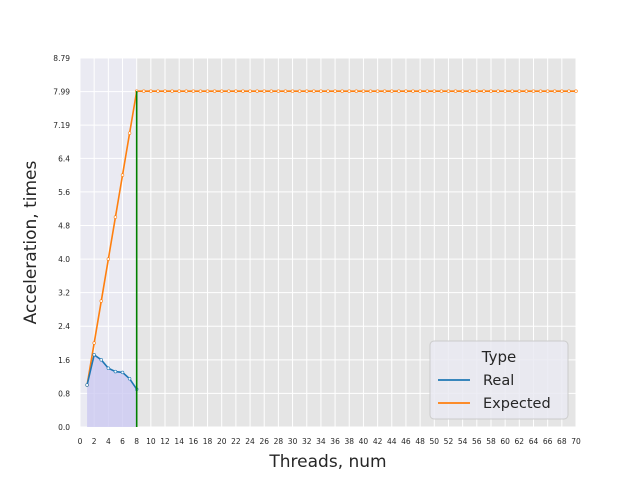  What do you see at coordinates (505, 441) in the screenshot?
I see `x-tick-label: 60` at bounding box center [505, 441].